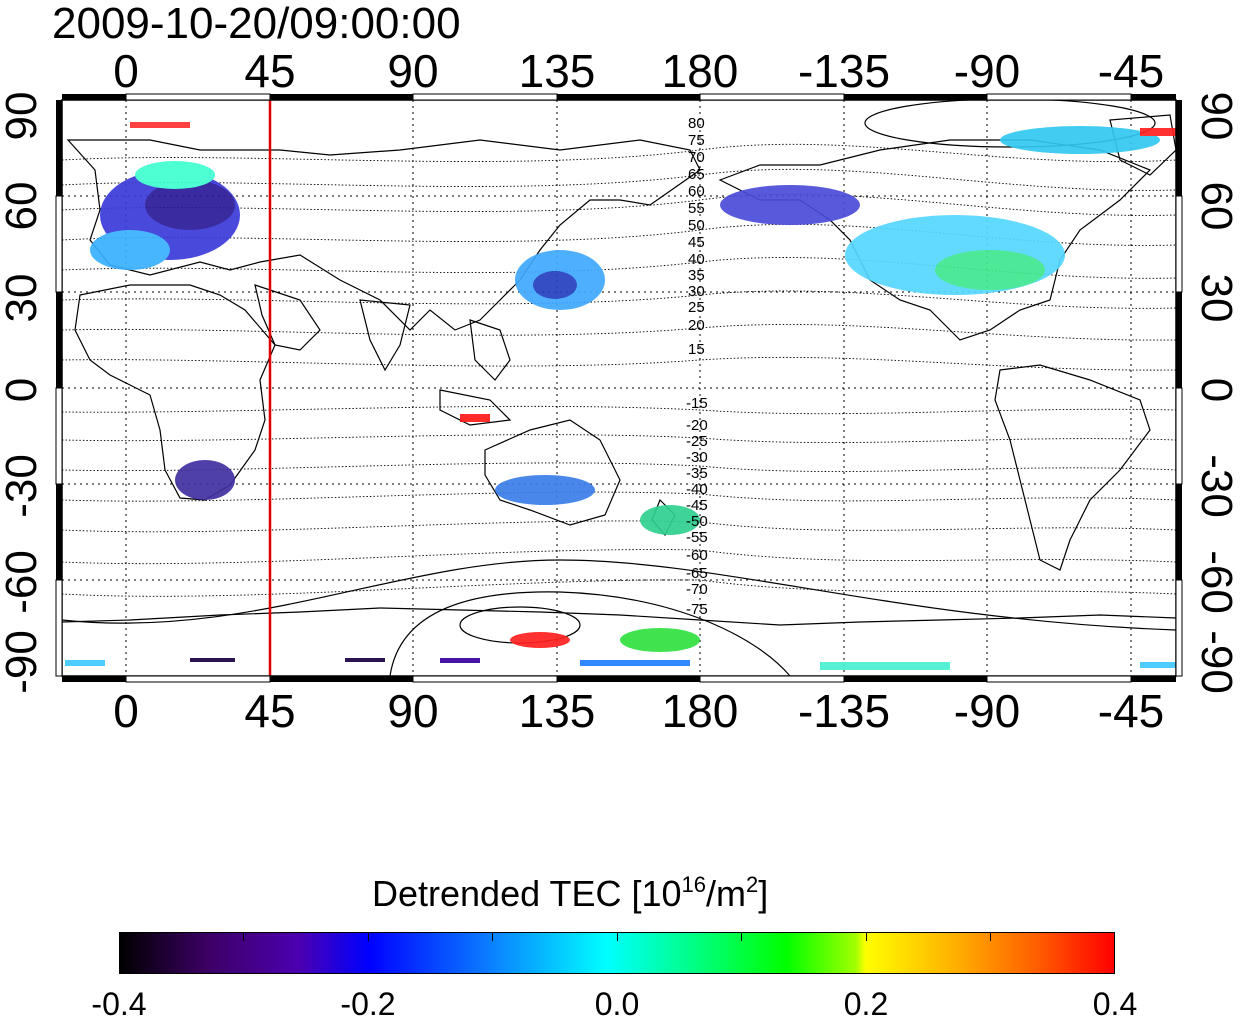 The image size is (1240, 1024). Describe the element at coordinates (696, 307) in the screenshot. I see `contour-label: 25` at that location.